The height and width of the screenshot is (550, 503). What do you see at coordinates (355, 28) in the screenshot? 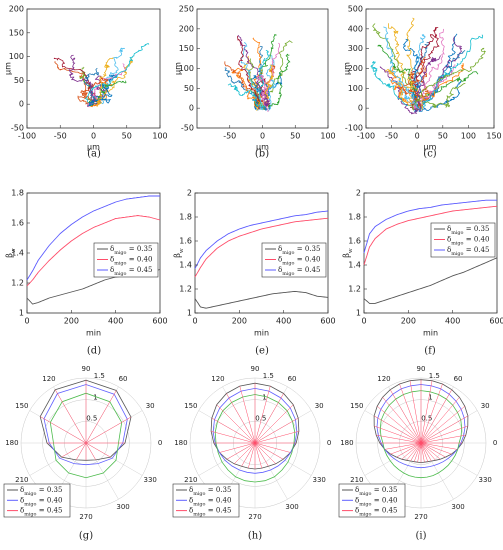
I see `y-tick-label: 400` at bounding box center [355, 28].